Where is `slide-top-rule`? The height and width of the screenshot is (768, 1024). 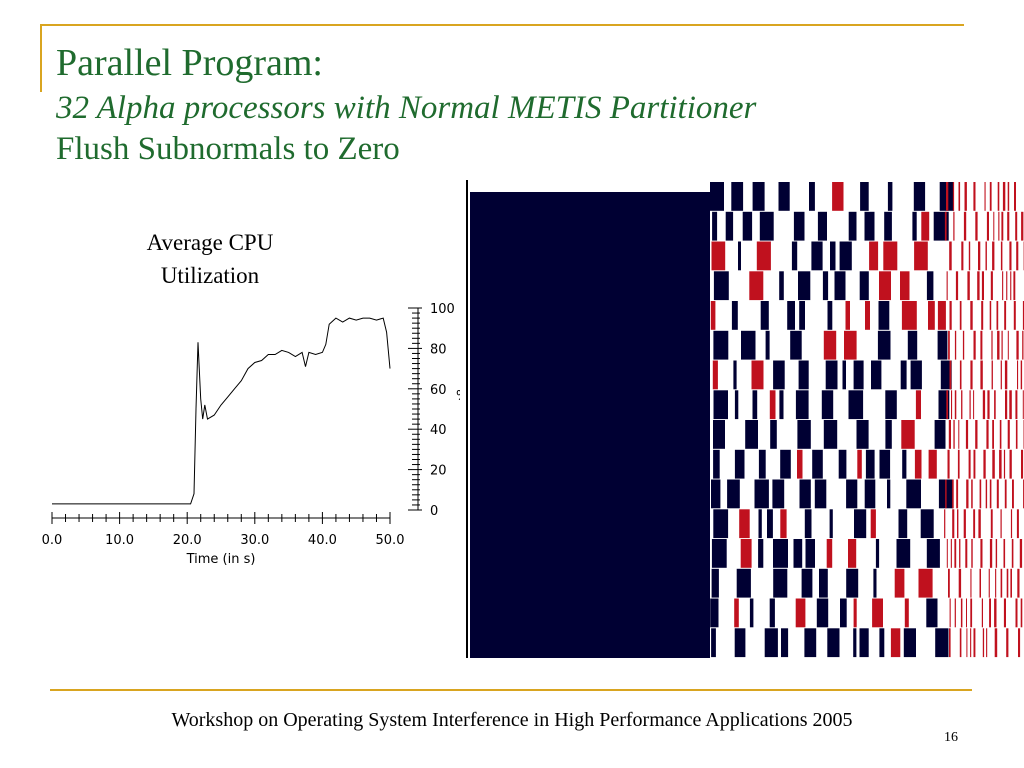 slide-top-rule is located at coordinates (502, 25).